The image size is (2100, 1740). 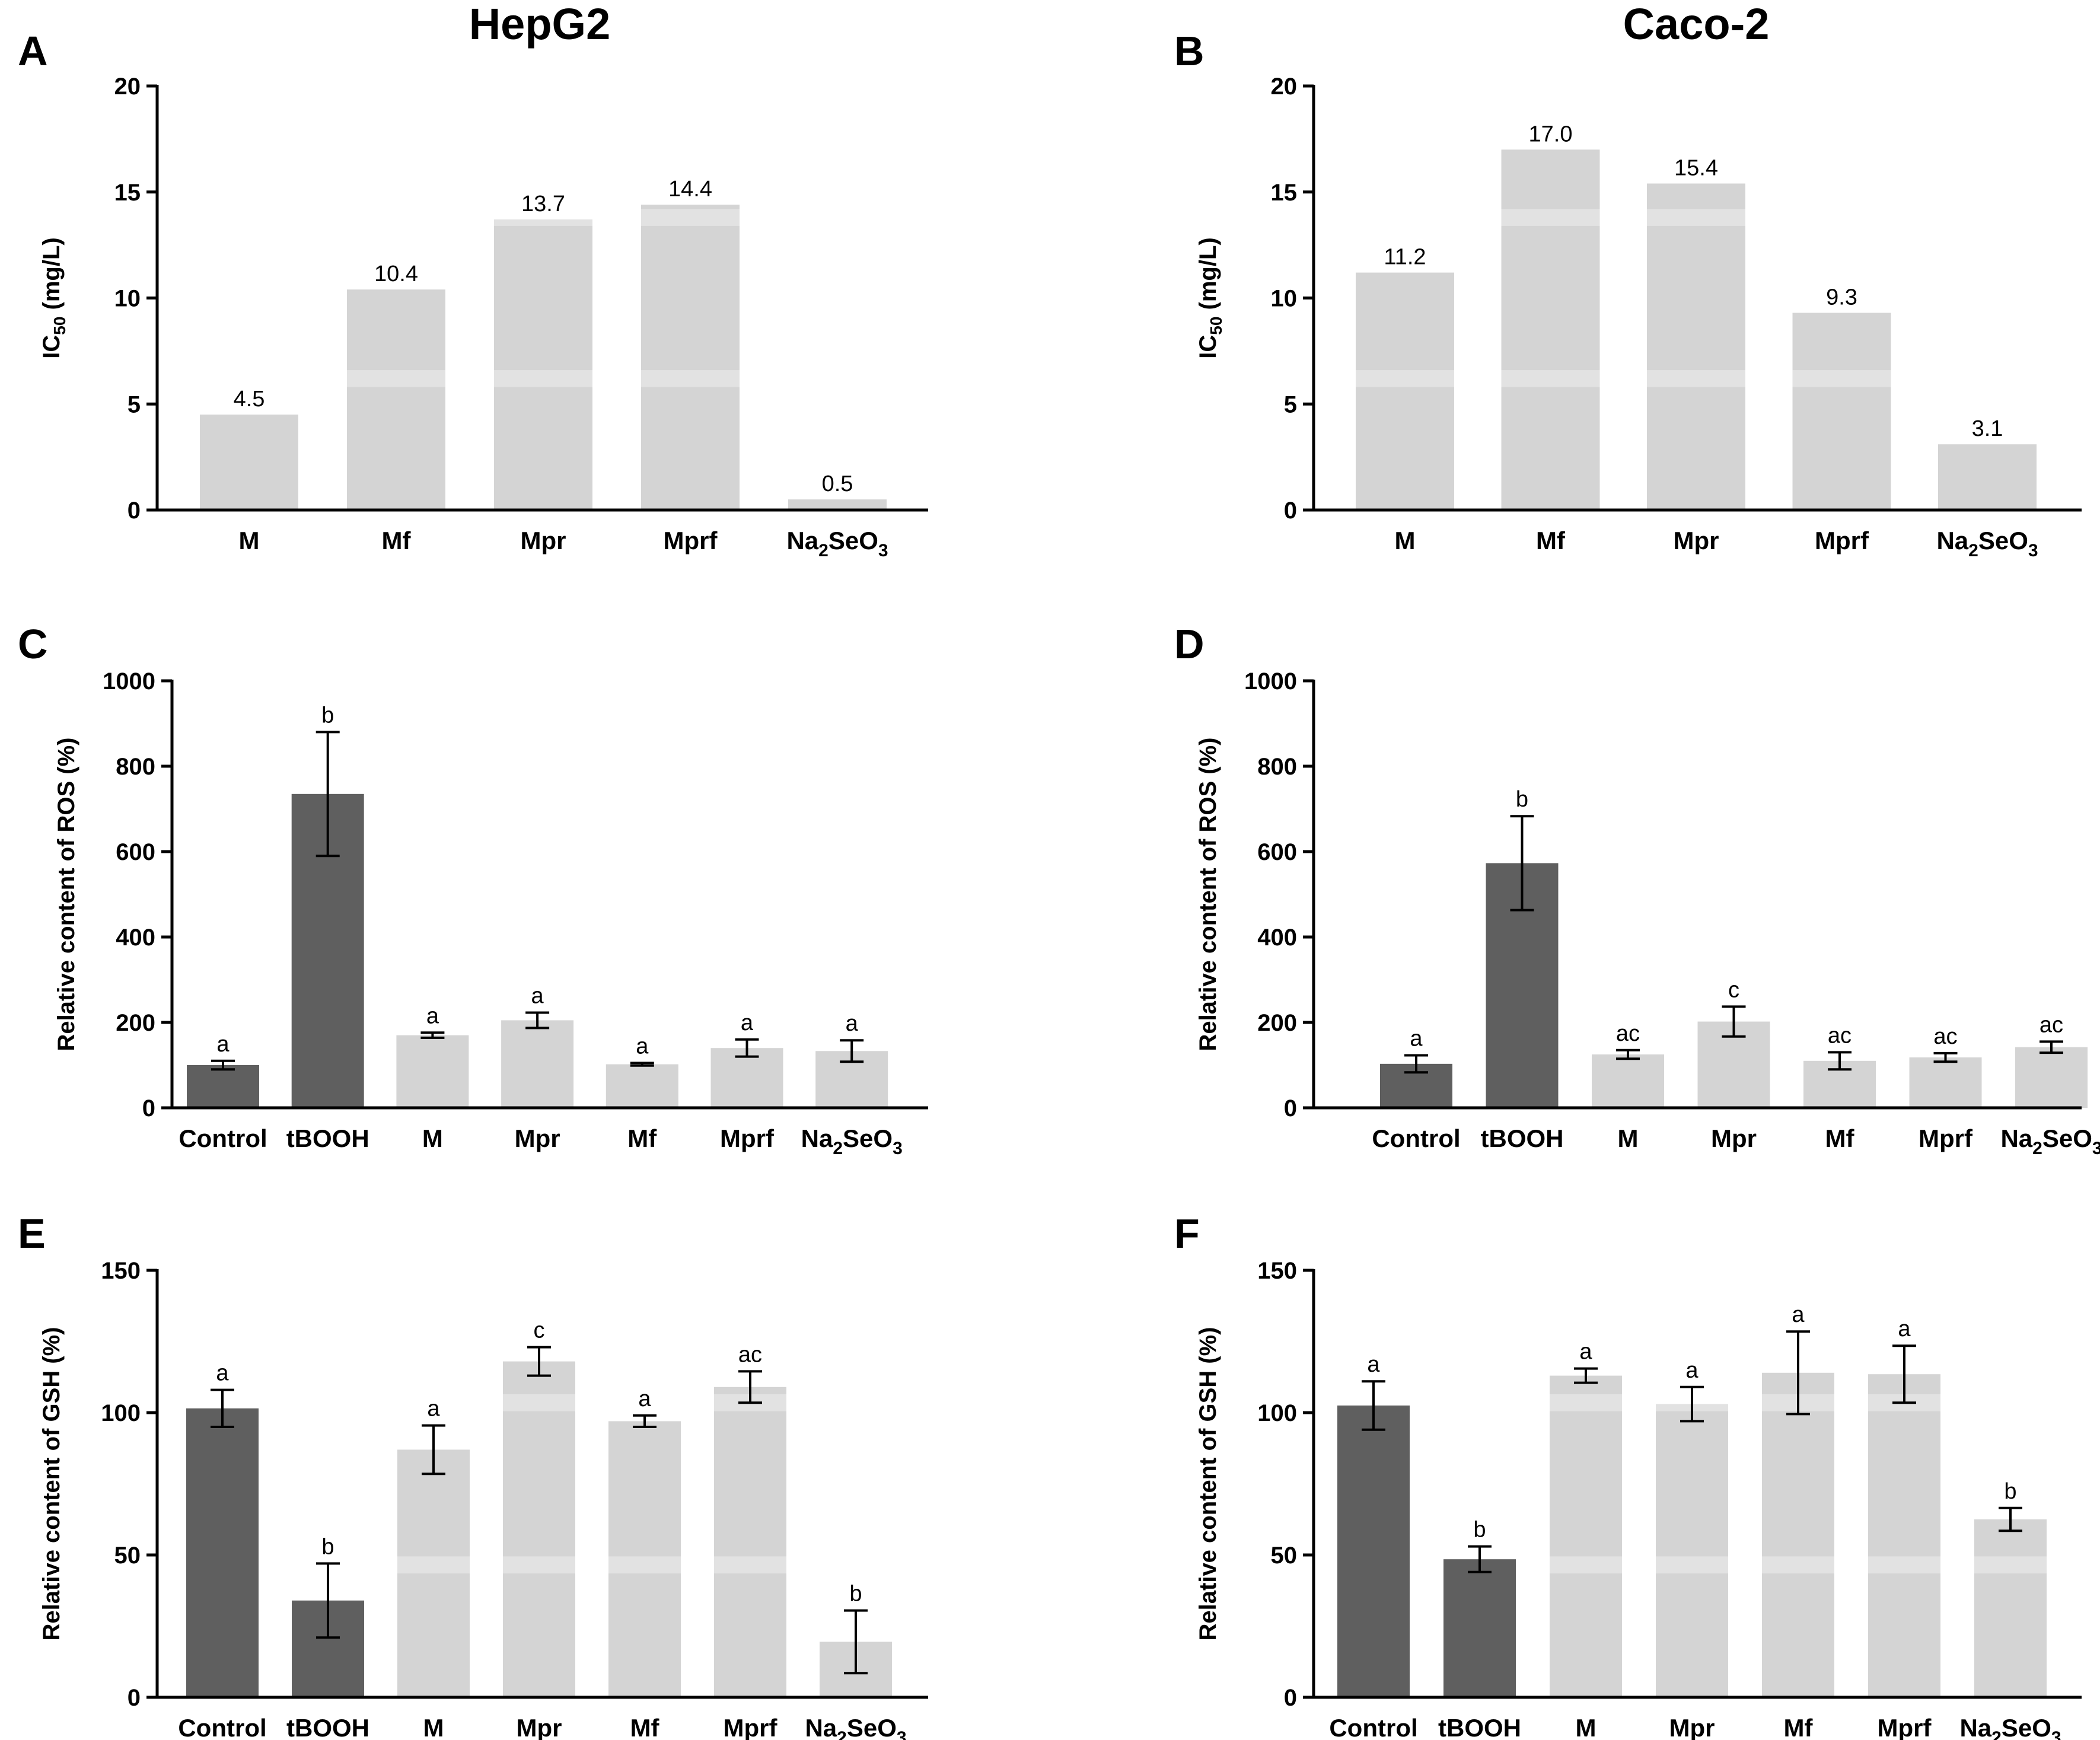 What do you see at coordinates (134, 404) in the screenshot?
I see `y-tick-label: 5` at bounding box center [134, 404].